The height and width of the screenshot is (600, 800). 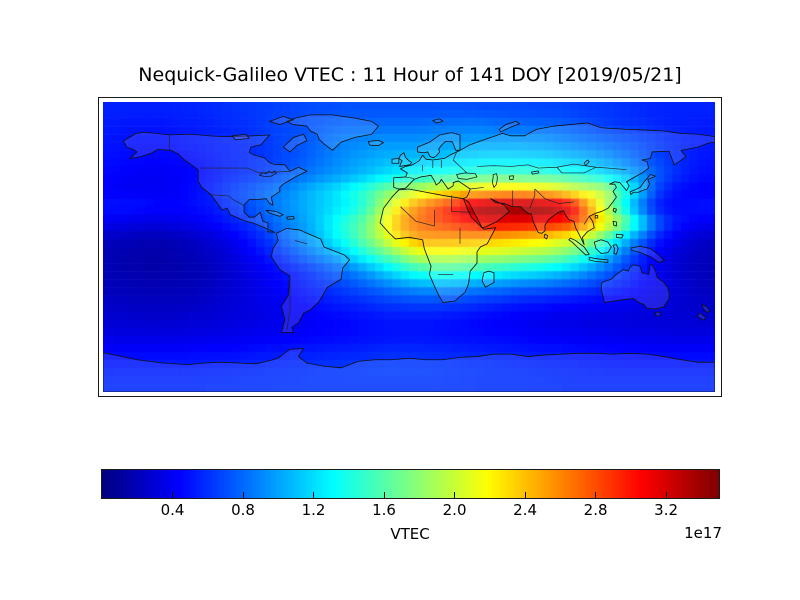 What do you see at coordinates (375, 142) in the screenshot?
I see `coastline-iceland` at bounding box center [375, 142].